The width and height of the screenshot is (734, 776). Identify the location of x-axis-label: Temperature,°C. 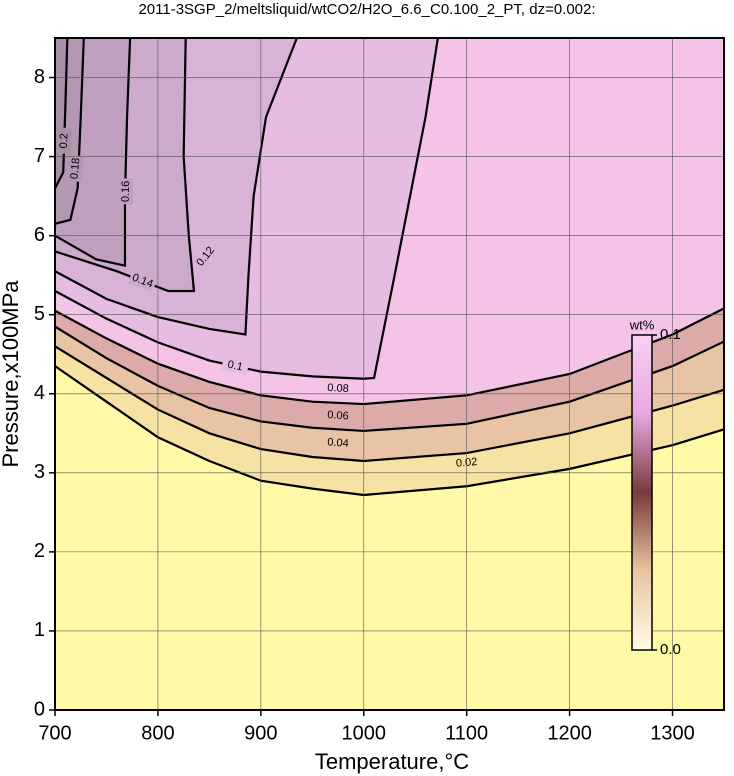
(392, 761).